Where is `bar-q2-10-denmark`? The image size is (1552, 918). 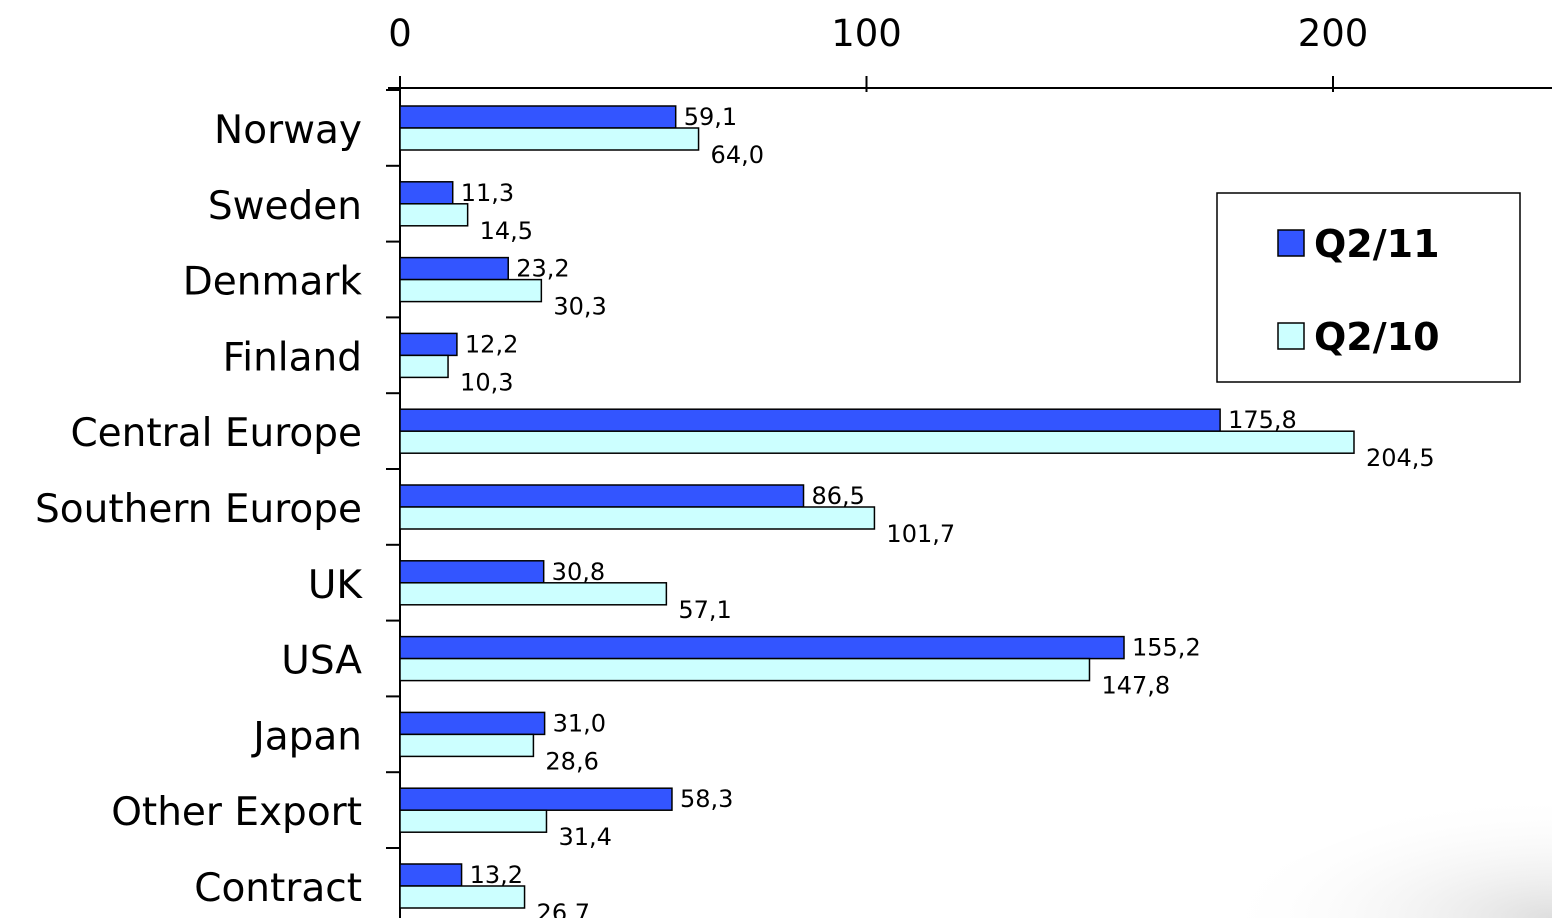 bar-q2-10-denmark is located at coordinates (471, 290).